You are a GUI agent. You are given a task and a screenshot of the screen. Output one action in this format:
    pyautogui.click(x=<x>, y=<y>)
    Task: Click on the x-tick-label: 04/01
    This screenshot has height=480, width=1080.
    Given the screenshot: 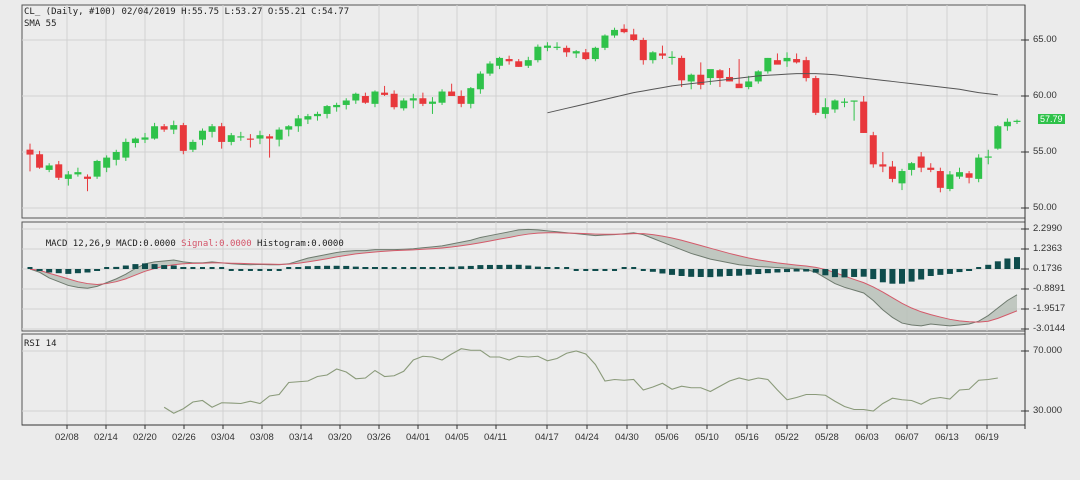 What is the action you would take?
    pyautogui.click(x=418, y=437)
    